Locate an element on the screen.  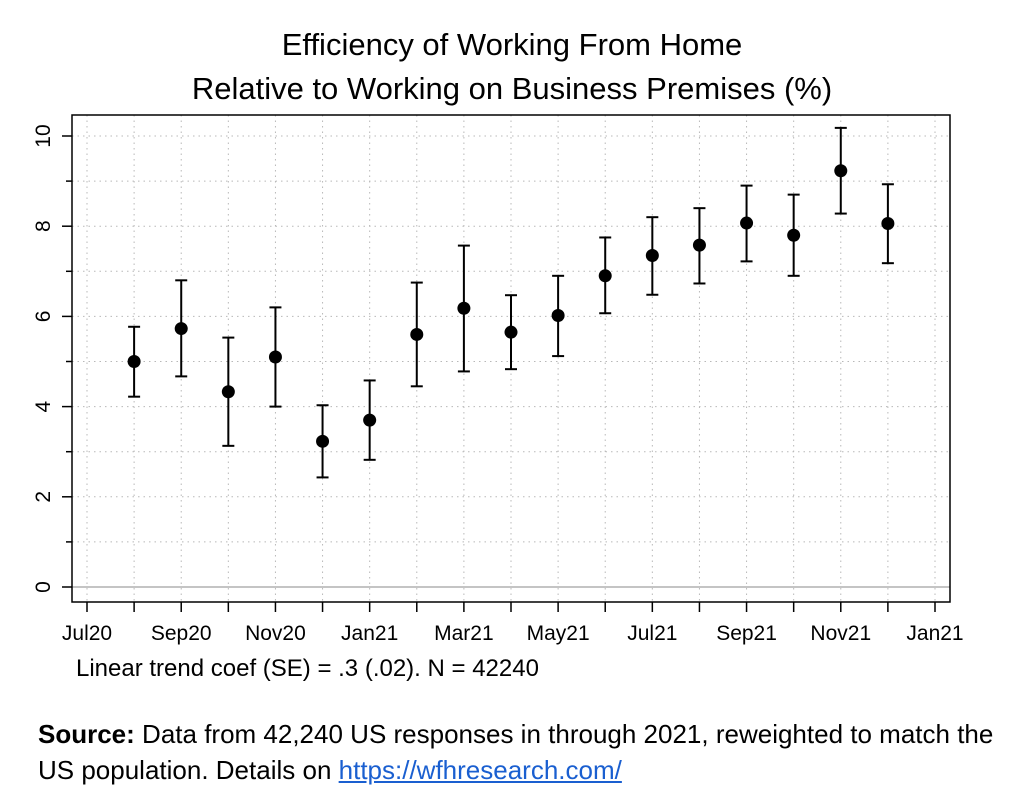
source-label: Source: is located at coordinates (86, 734).